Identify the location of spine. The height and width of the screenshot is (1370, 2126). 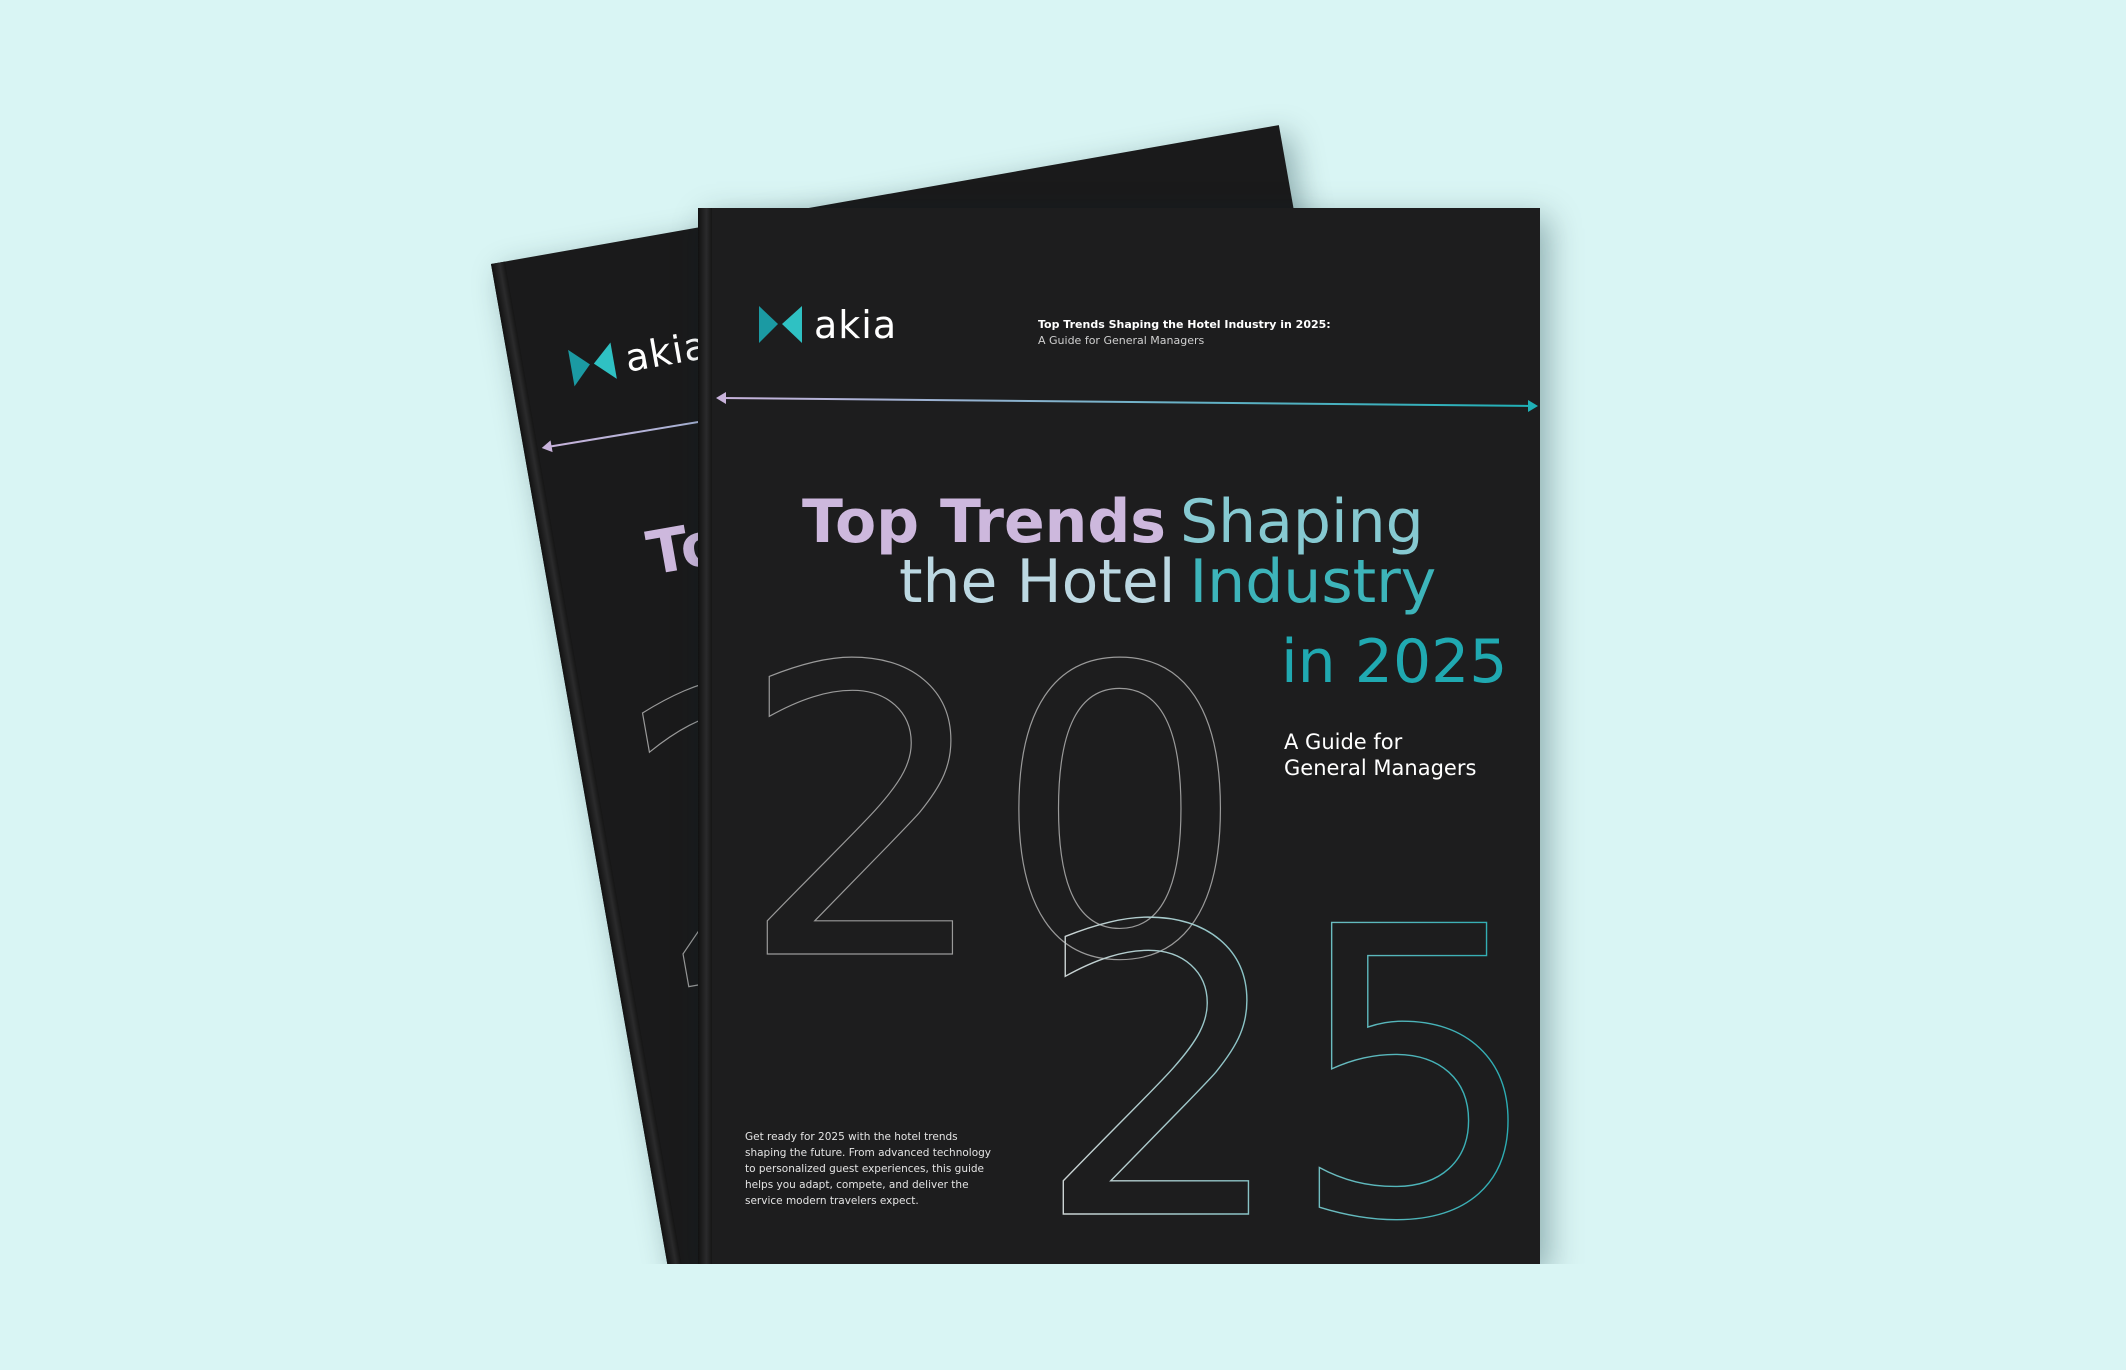
(705, 736).